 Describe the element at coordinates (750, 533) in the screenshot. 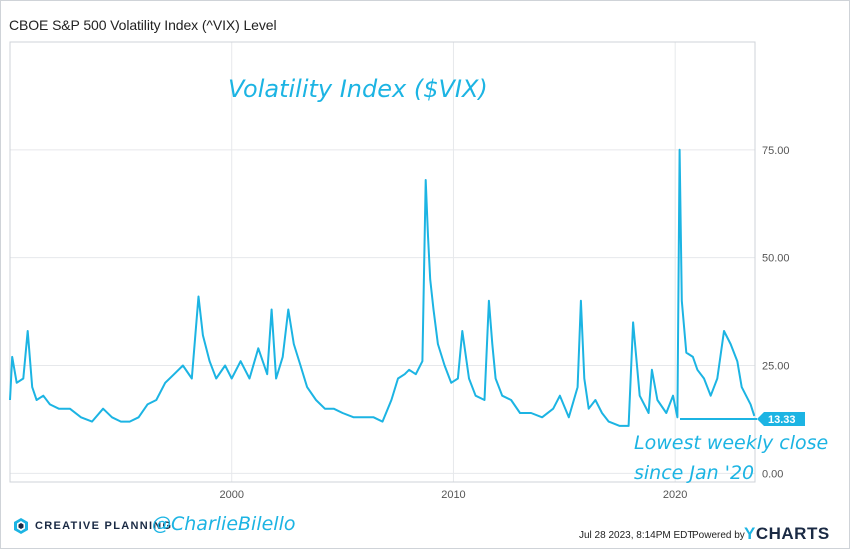

I see `ycharts-logo-y: Y` at that location.